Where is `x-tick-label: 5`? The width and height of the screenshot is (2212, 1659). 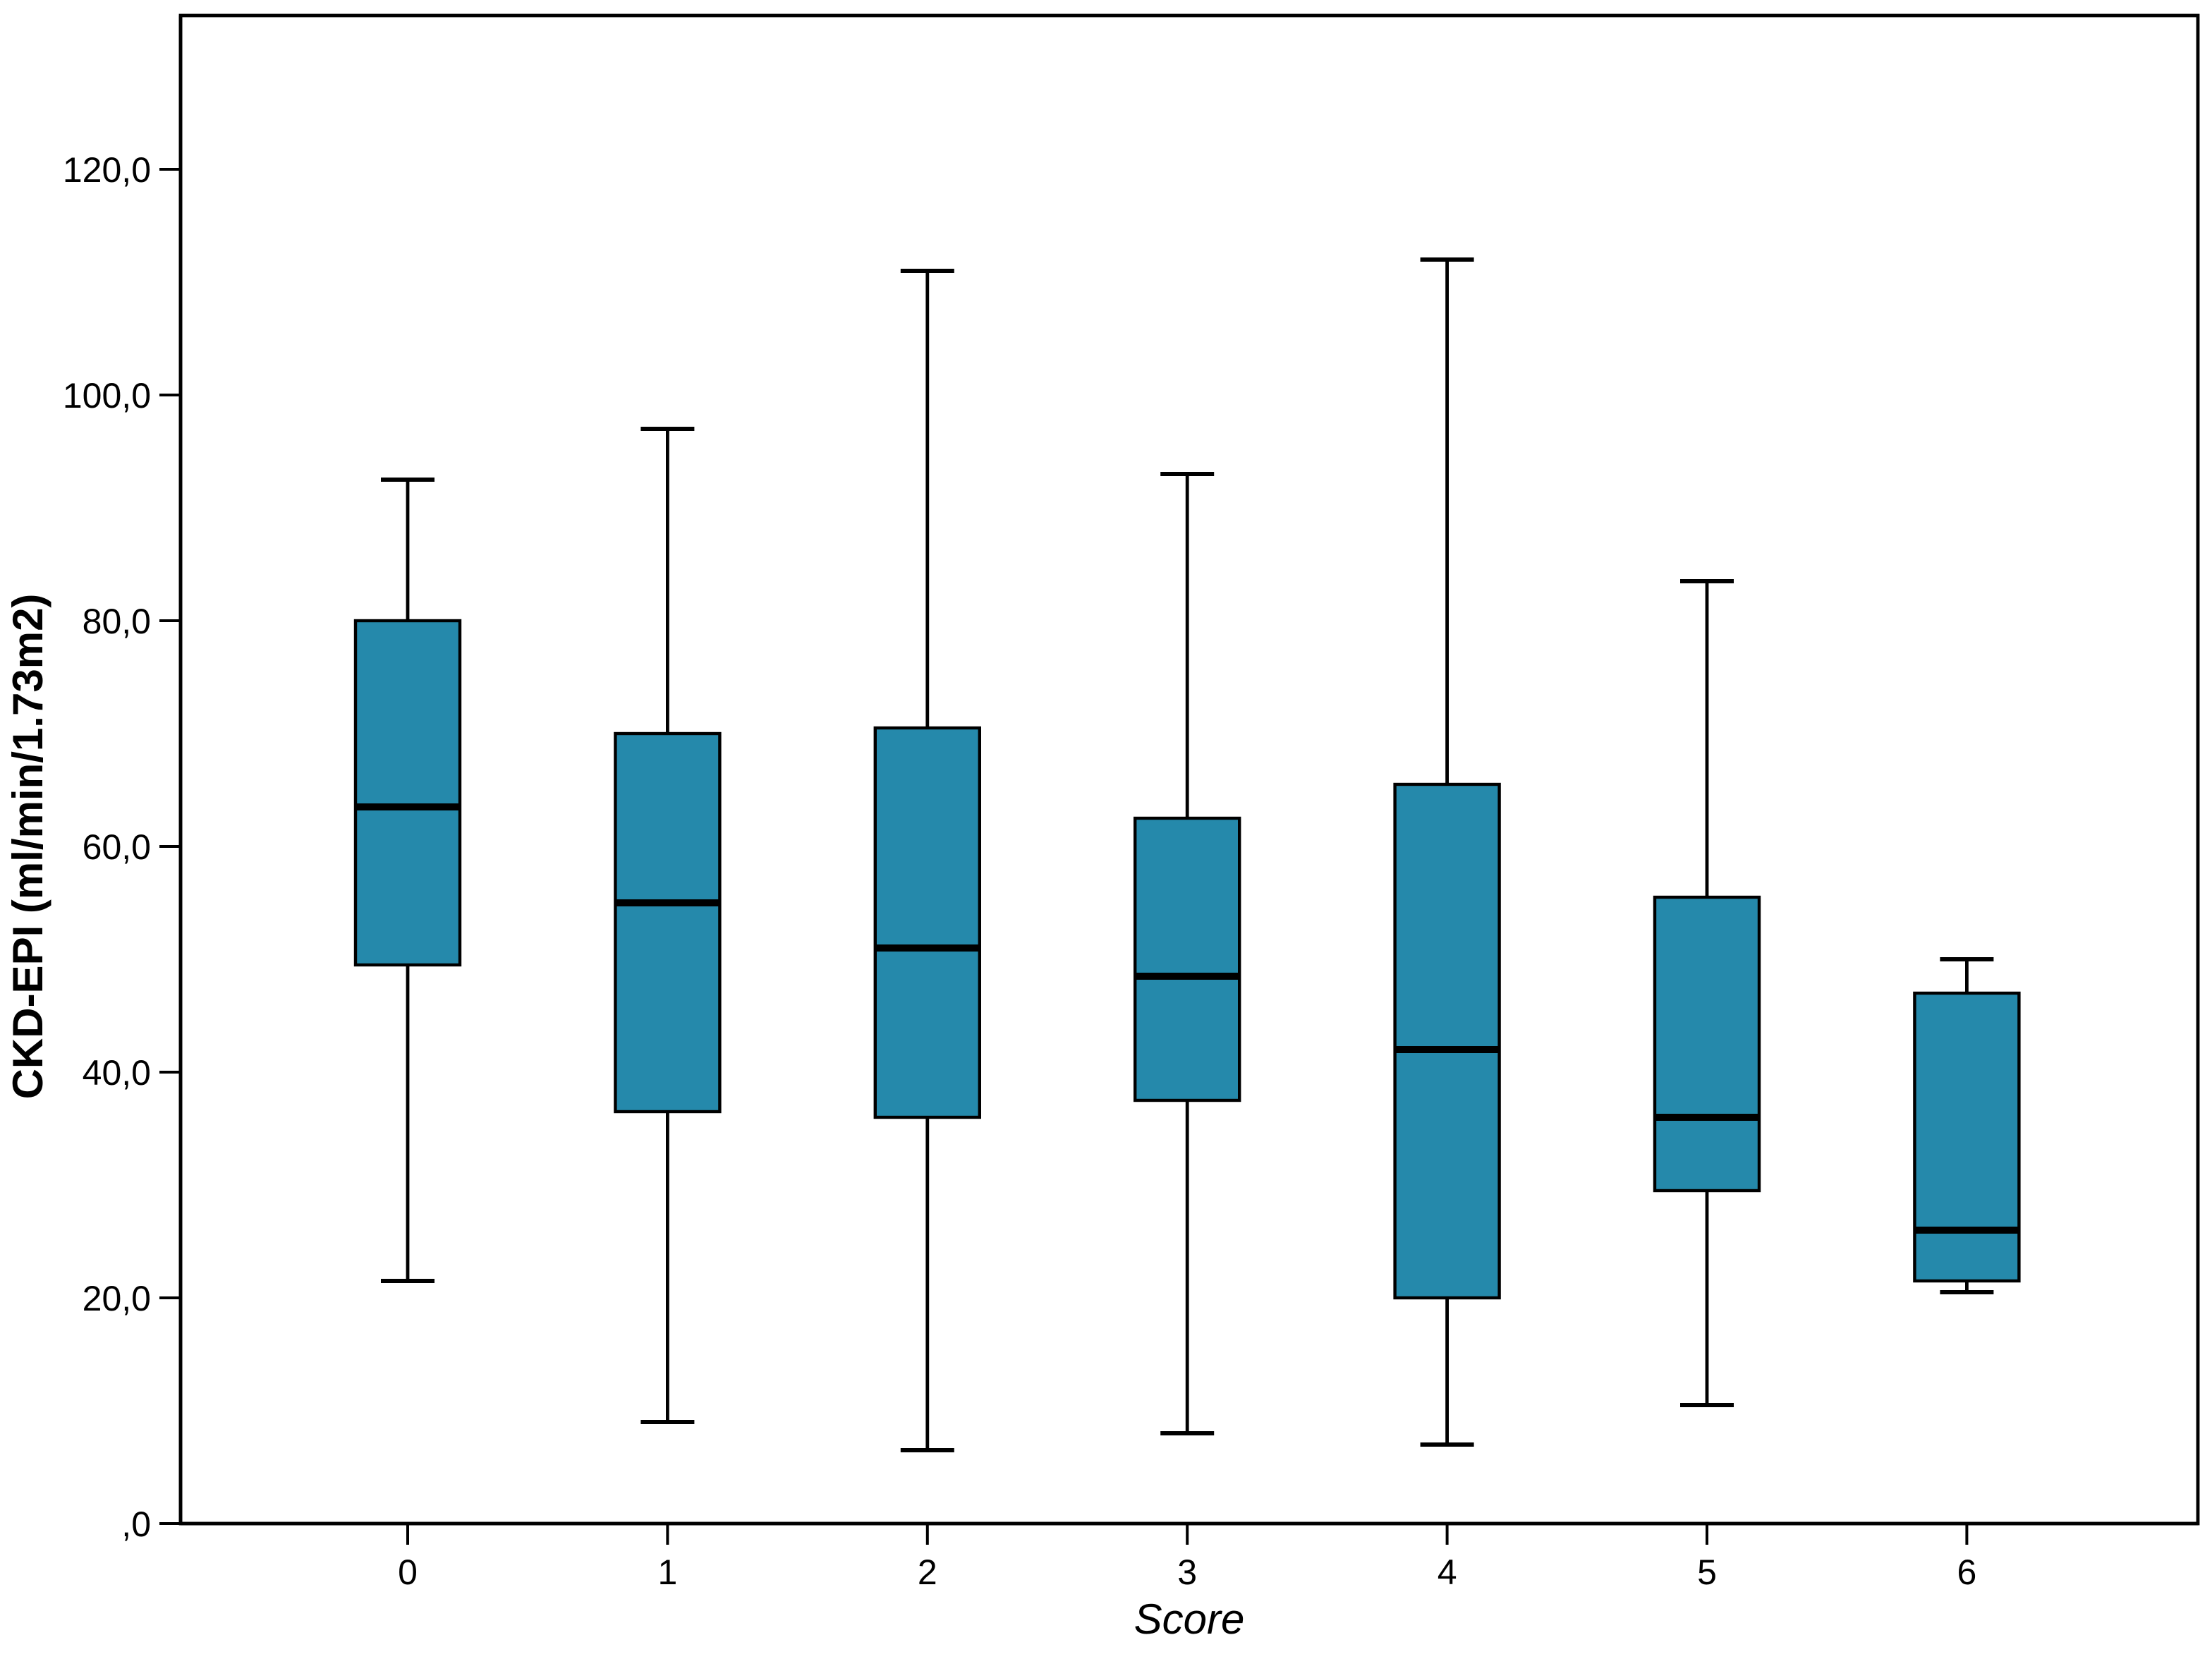 x-tick-label: 5 is located at coordinates (1707, 1572).